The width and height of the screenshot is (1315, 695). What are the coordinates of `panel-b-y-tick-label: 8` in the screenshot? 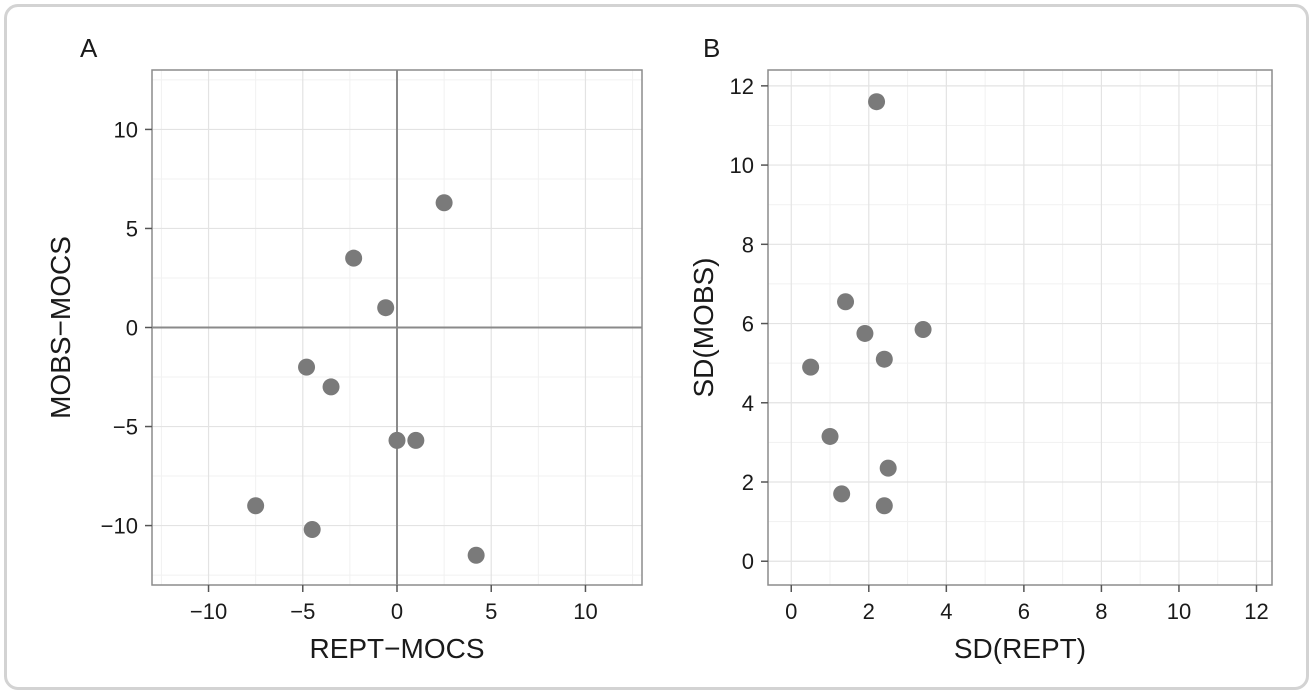 It's located at (748, 244).